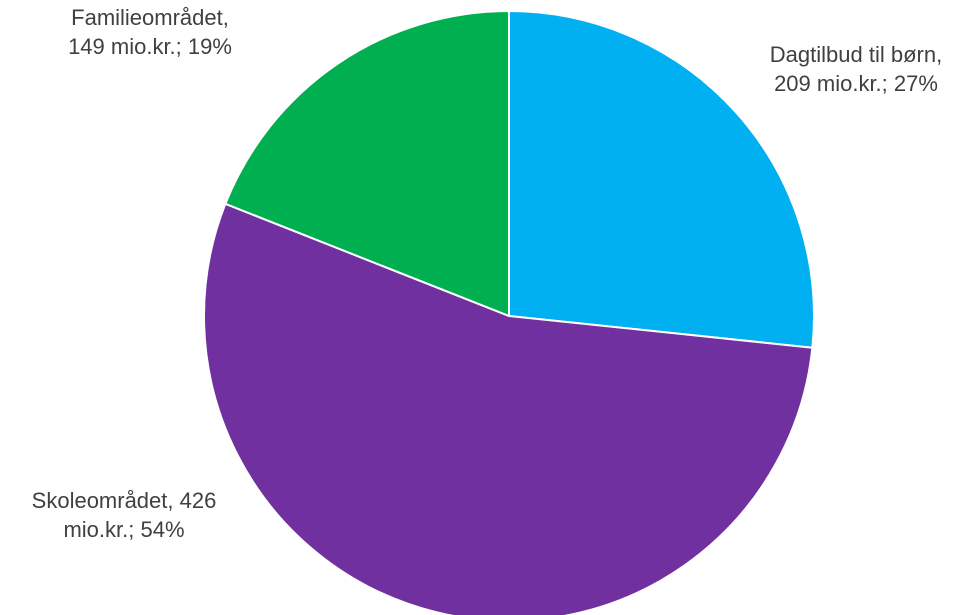 This screenshot has height=615, width=967. Describe the element at coordinates (150, 17) in the screenshot. I see `data-label-line: Familieområdet,` at that location.